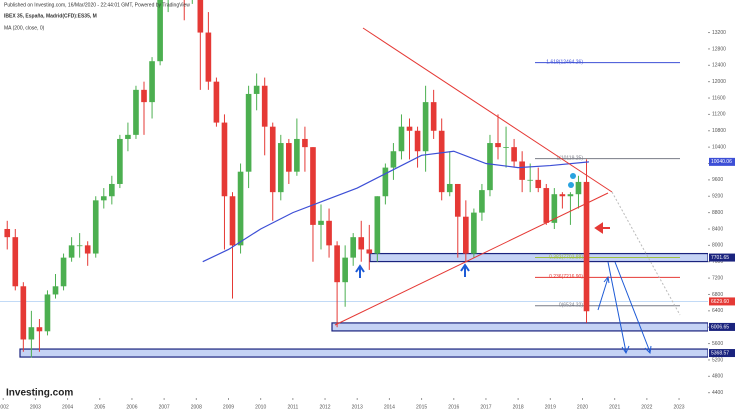  I want to click on y-tick-label: 12000, so click(719, 82).